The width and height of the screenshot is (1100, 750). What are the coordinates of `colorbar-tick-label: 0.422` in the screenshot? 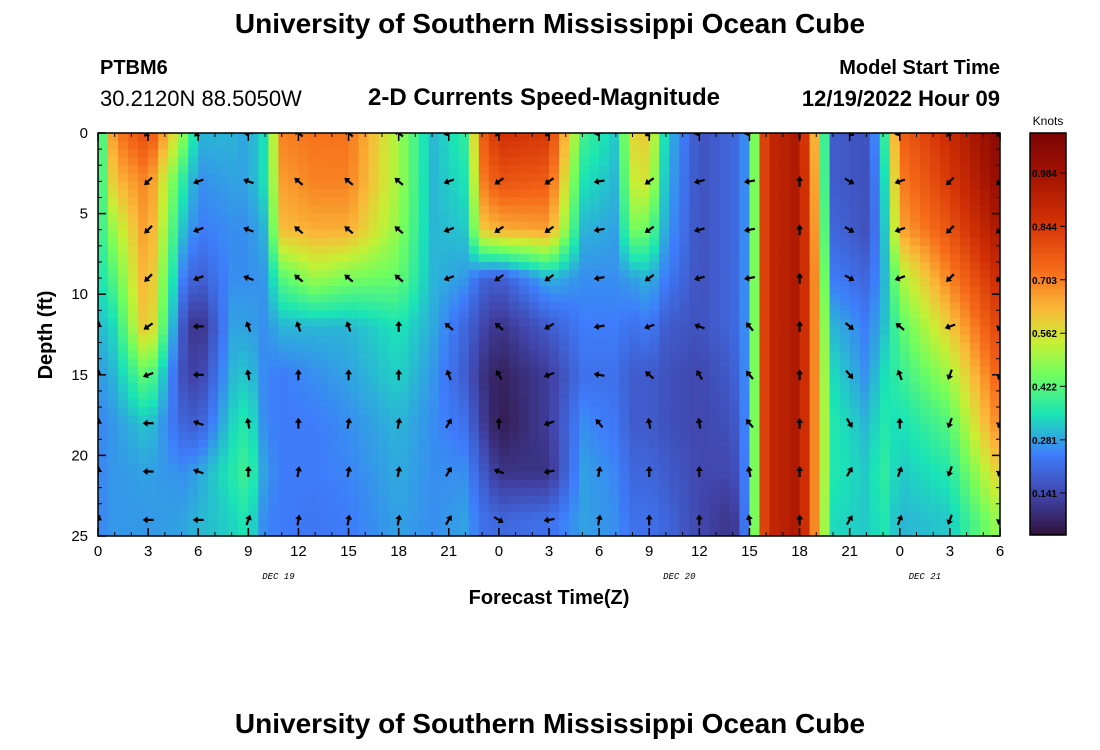 It's located at (1044, 387).